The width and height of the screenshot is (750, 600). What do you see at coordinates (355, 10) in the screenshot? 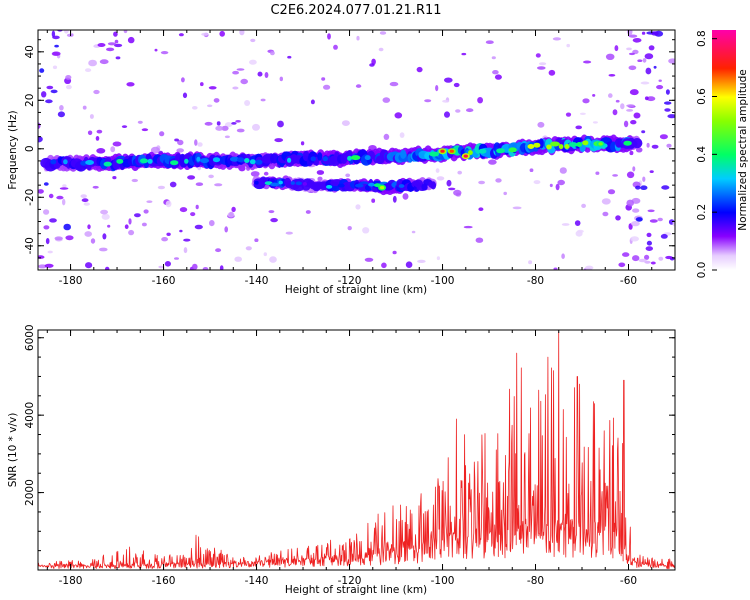
I see `chart-title: C2E6.2024.077.01.21.R11` at bounding box center [355, 10].